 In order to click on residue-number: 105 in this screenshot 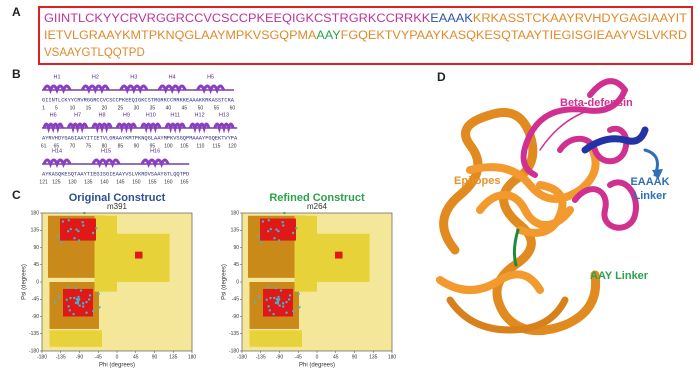, I will do `click(184, 146)`.